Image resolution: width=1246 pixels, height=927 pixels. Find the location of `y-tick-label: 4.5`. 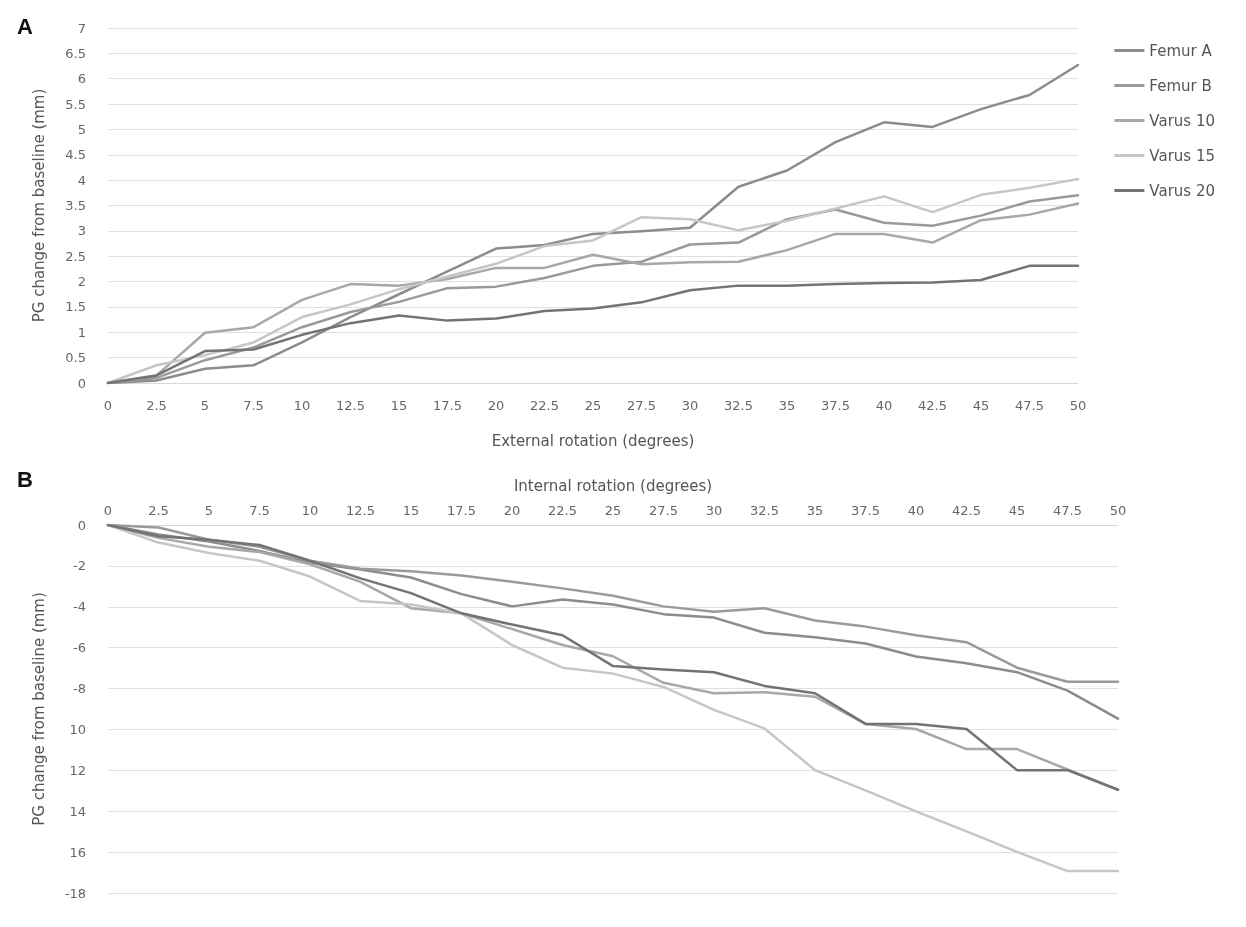

y-tick-label: 4.5 is located at coordinates (75, 155).